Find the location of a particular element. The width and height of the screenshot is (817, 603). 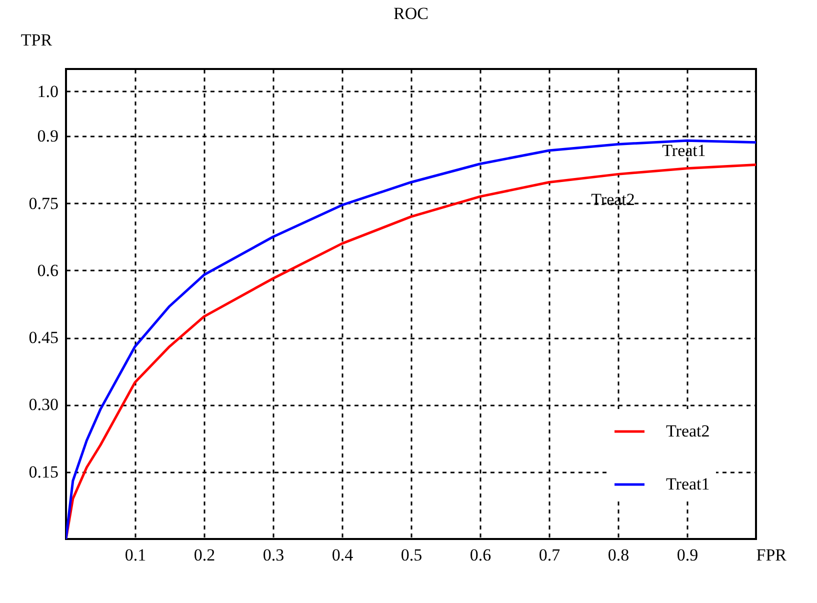

y-tick-label: 0.15 is located at coordinates (43, 472).